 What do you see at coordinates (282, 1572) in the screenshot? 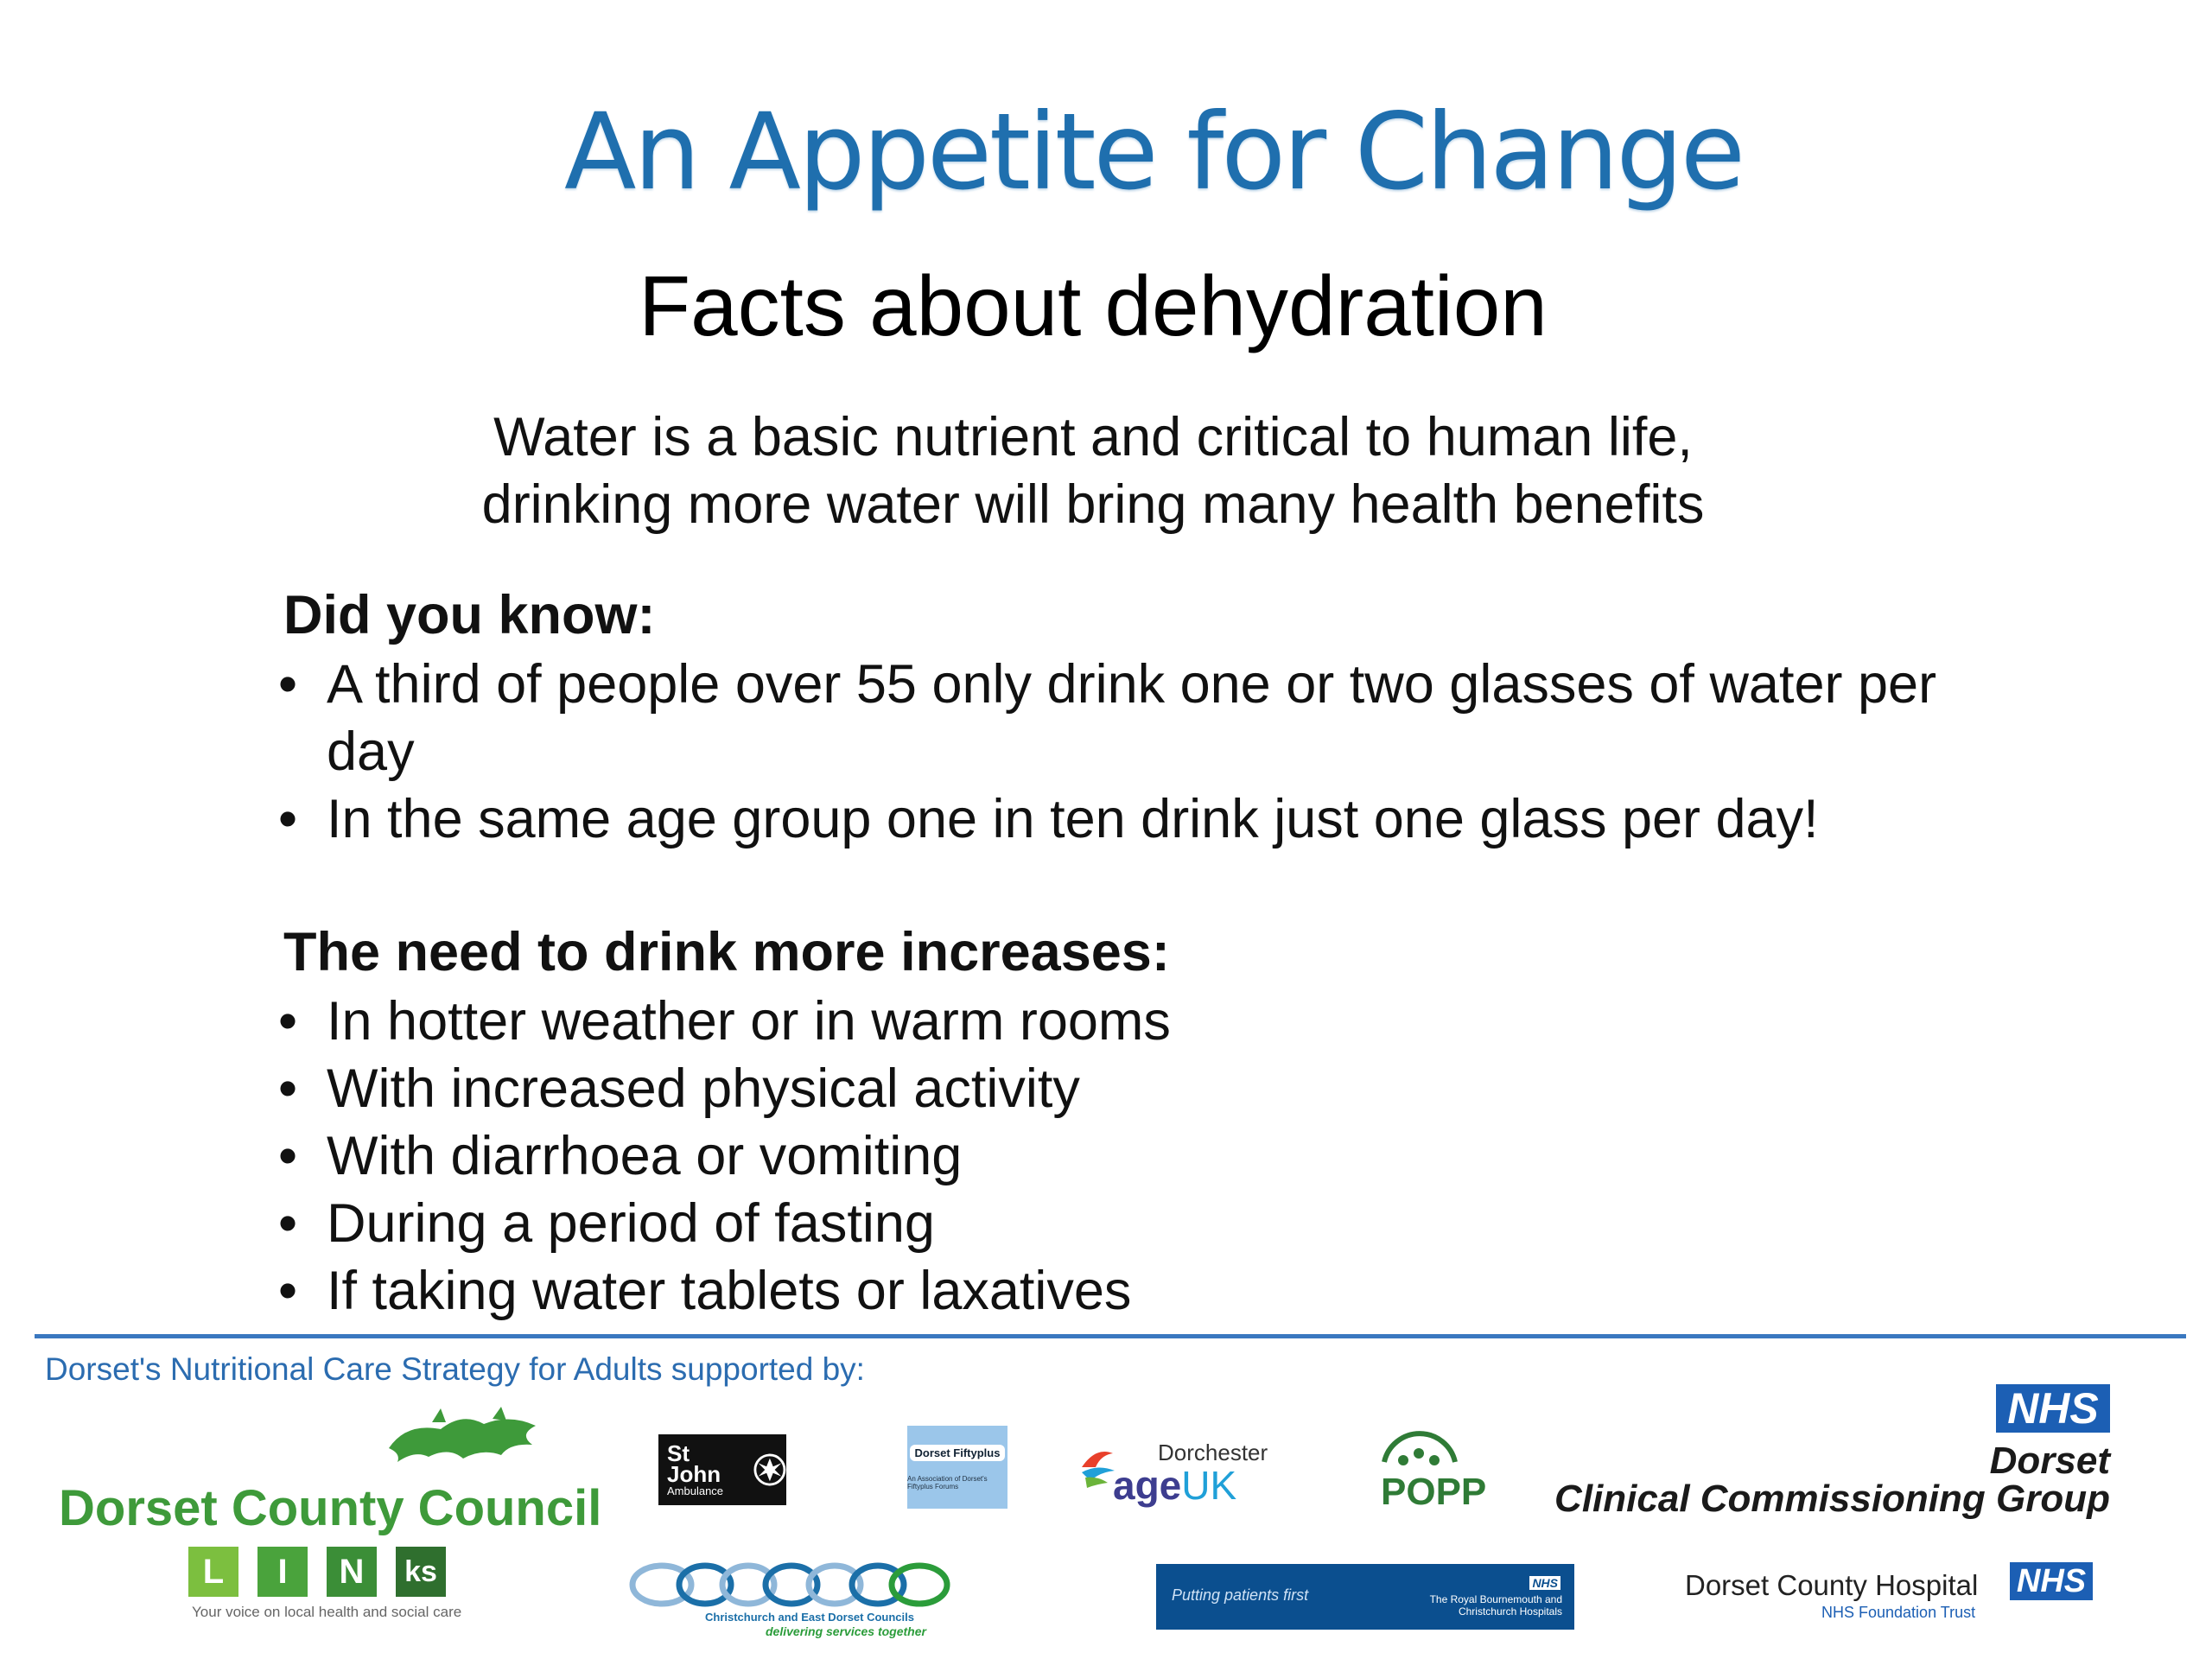
I see `links-tile: I` at bounding box center [282, 1572].